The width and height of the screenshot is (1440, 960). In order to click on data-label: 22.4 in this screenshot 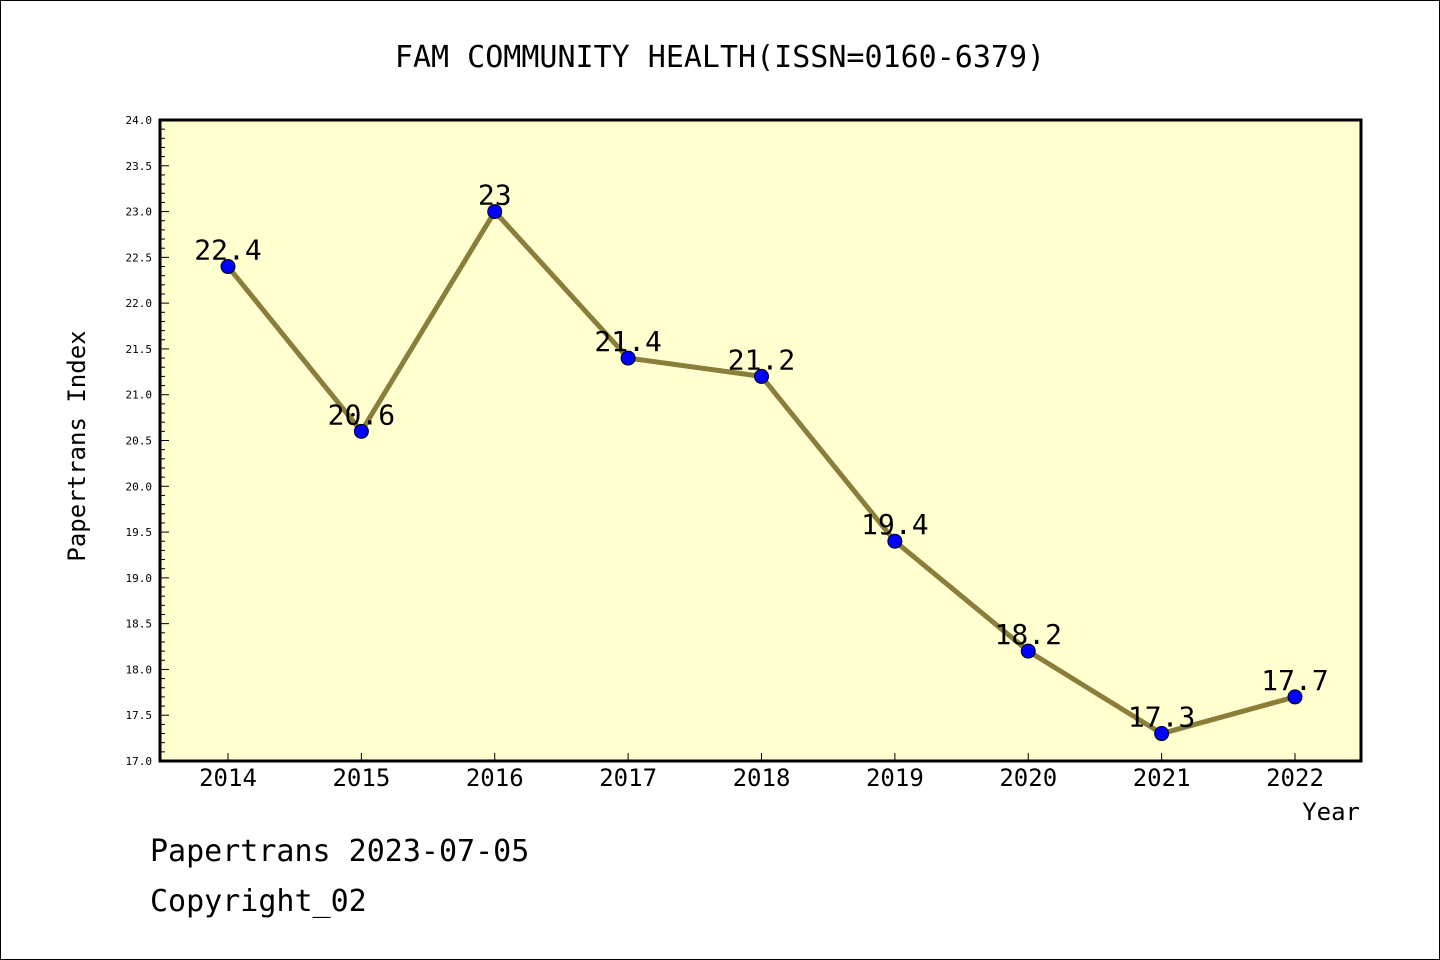, I will do `click(227, 250)`.